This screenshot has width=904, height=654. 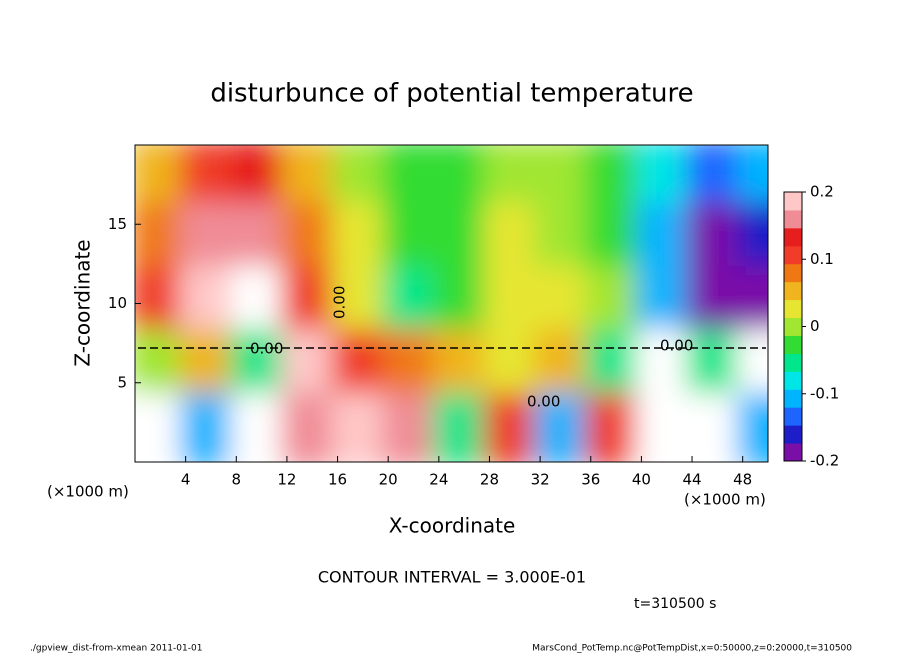 I want to click on x-axis-label: X-coordinate, so click(x=452, y=526).